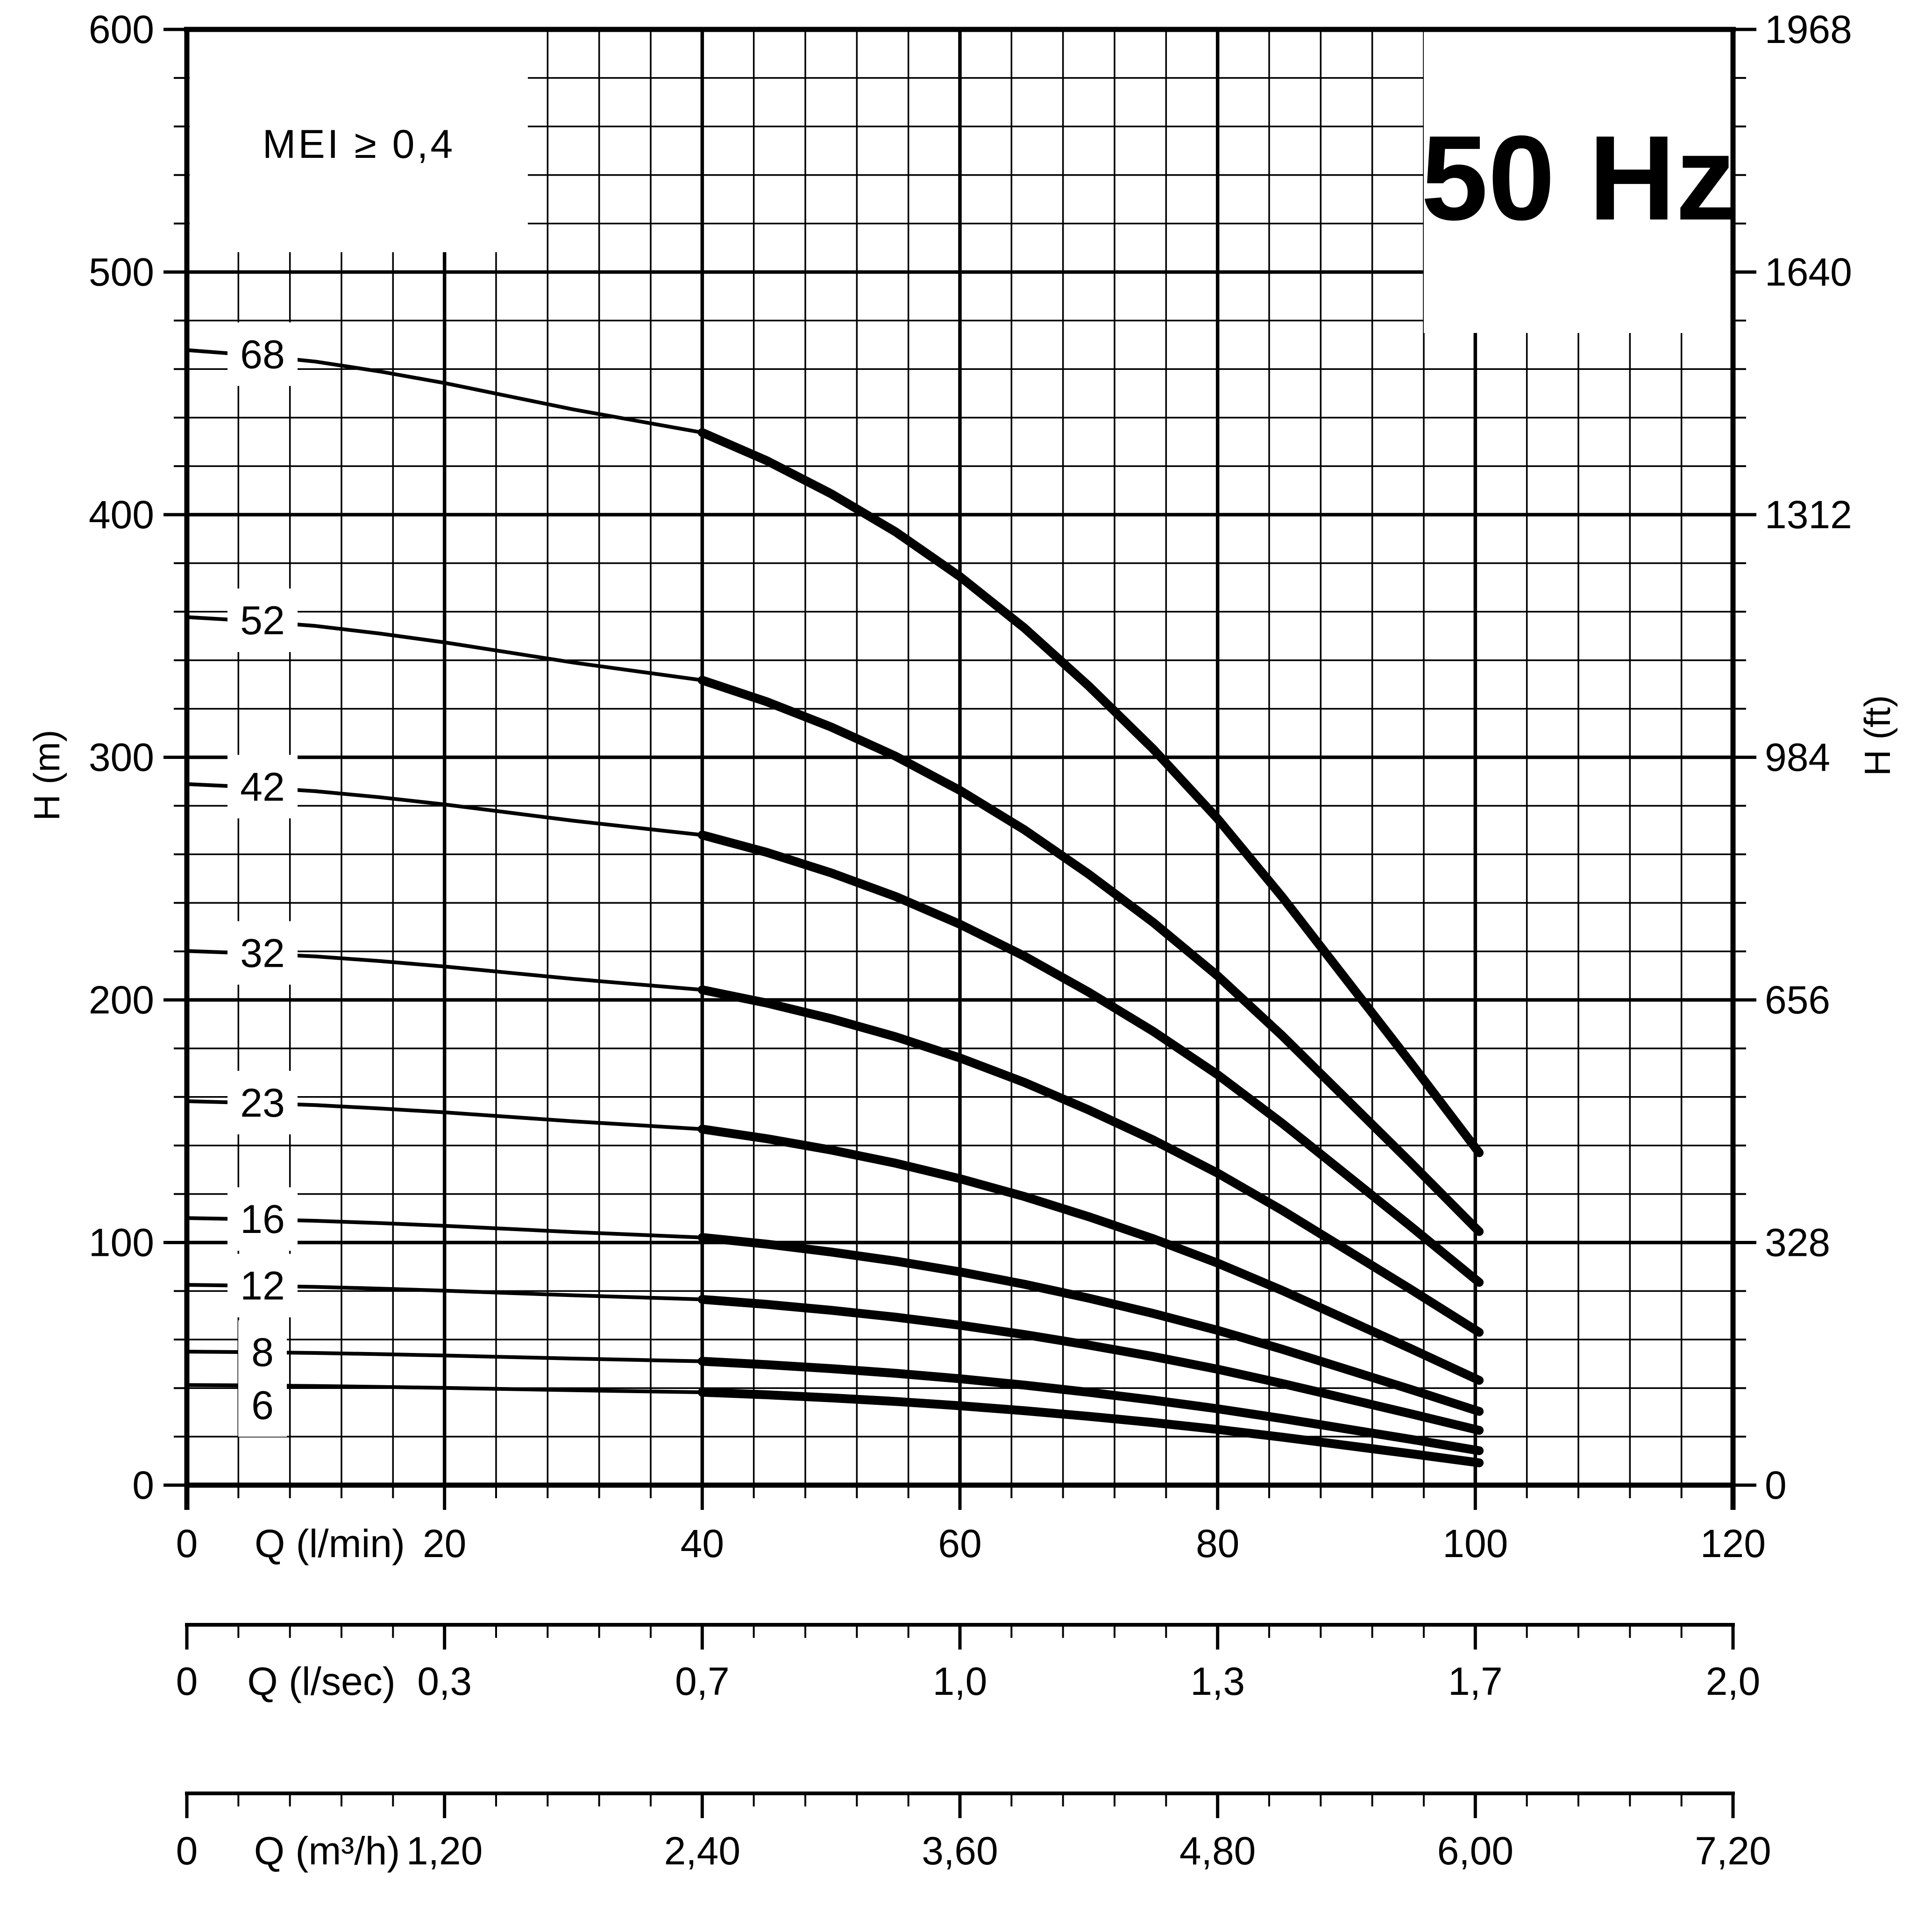  Describe the element at coordinates (1809, 29) in the screenshot. I see `right-tick-label-1968: 1968` at that location.